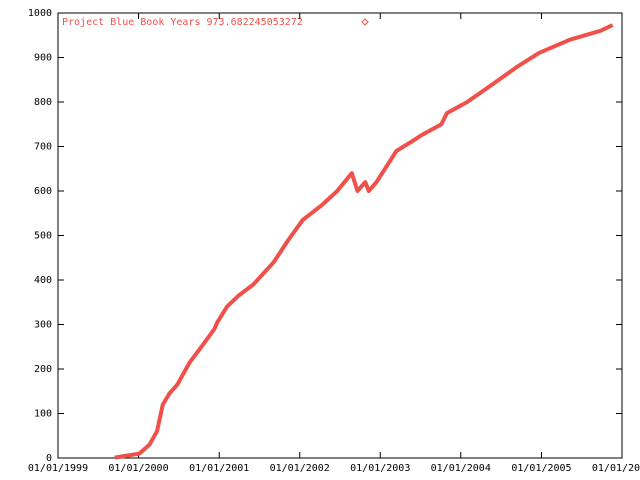 The height and width of the screenshot is (480, 640). Describe the element at coordinates (40, 13) in the screenshot. I see `y-tick-label: 1000` at that location.